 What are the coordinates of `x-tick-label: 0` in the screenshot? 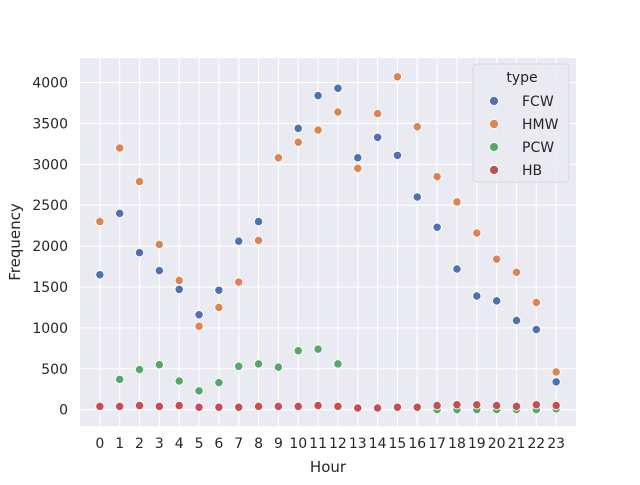 It's located at (99, 444).